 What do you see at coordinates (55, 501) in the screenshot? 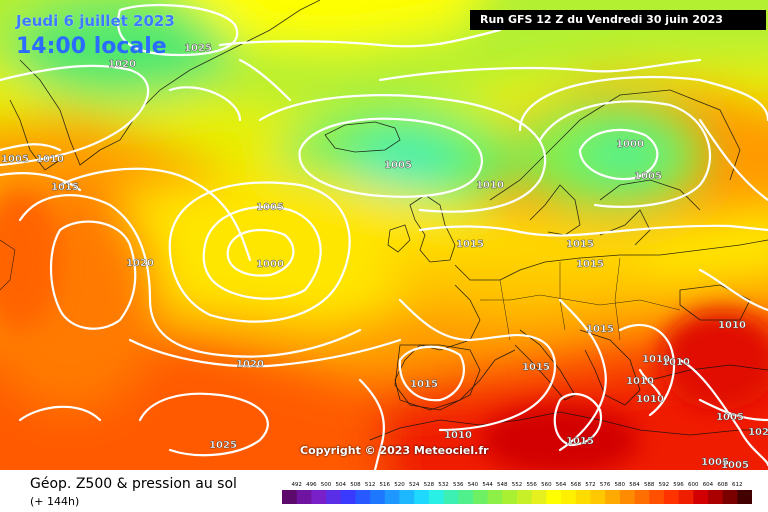
I see `forecast-lead-time: (+ 144h)` at bounding box center [55, 501].